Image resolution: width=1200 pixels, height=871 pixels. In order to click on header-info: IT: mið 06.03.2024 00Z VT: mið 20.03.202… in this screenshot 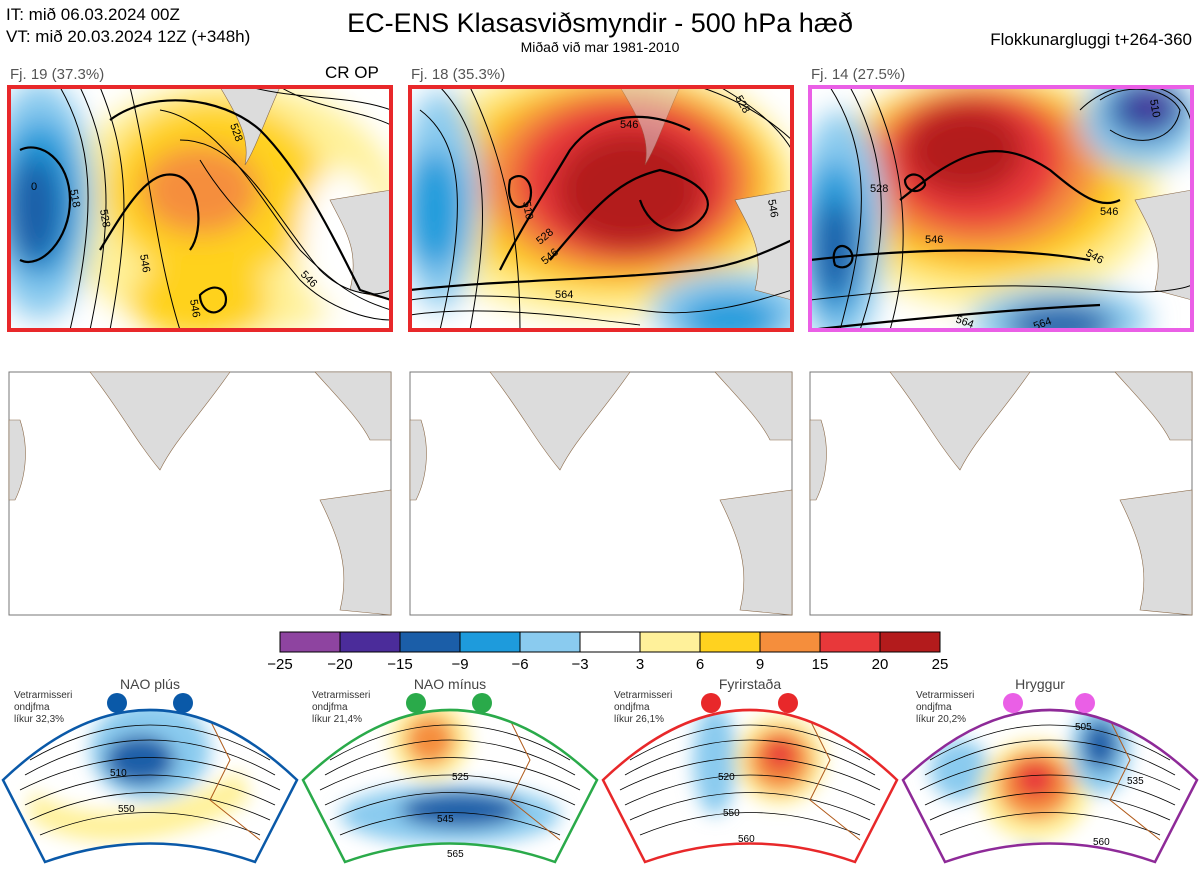, I will do `click(128, 26)`.